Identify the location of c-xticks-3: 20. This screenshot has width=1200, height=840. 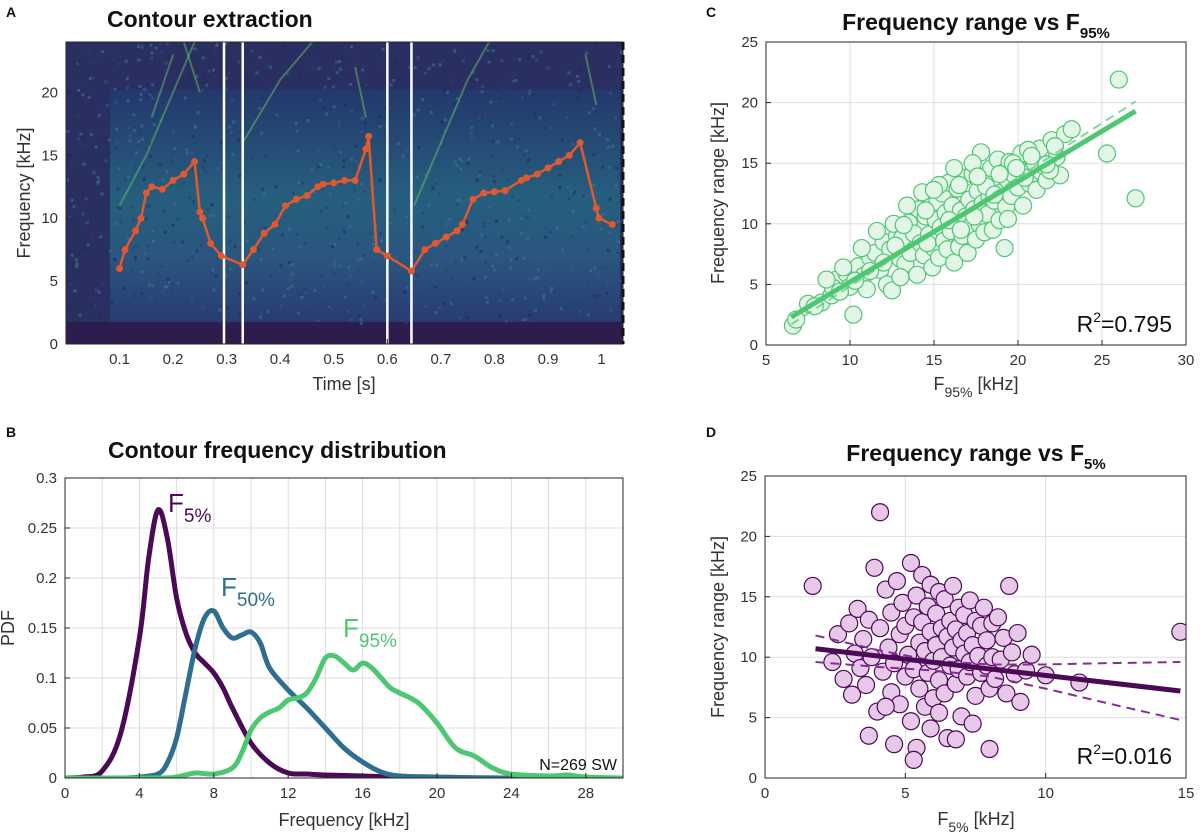
(1018, 360).